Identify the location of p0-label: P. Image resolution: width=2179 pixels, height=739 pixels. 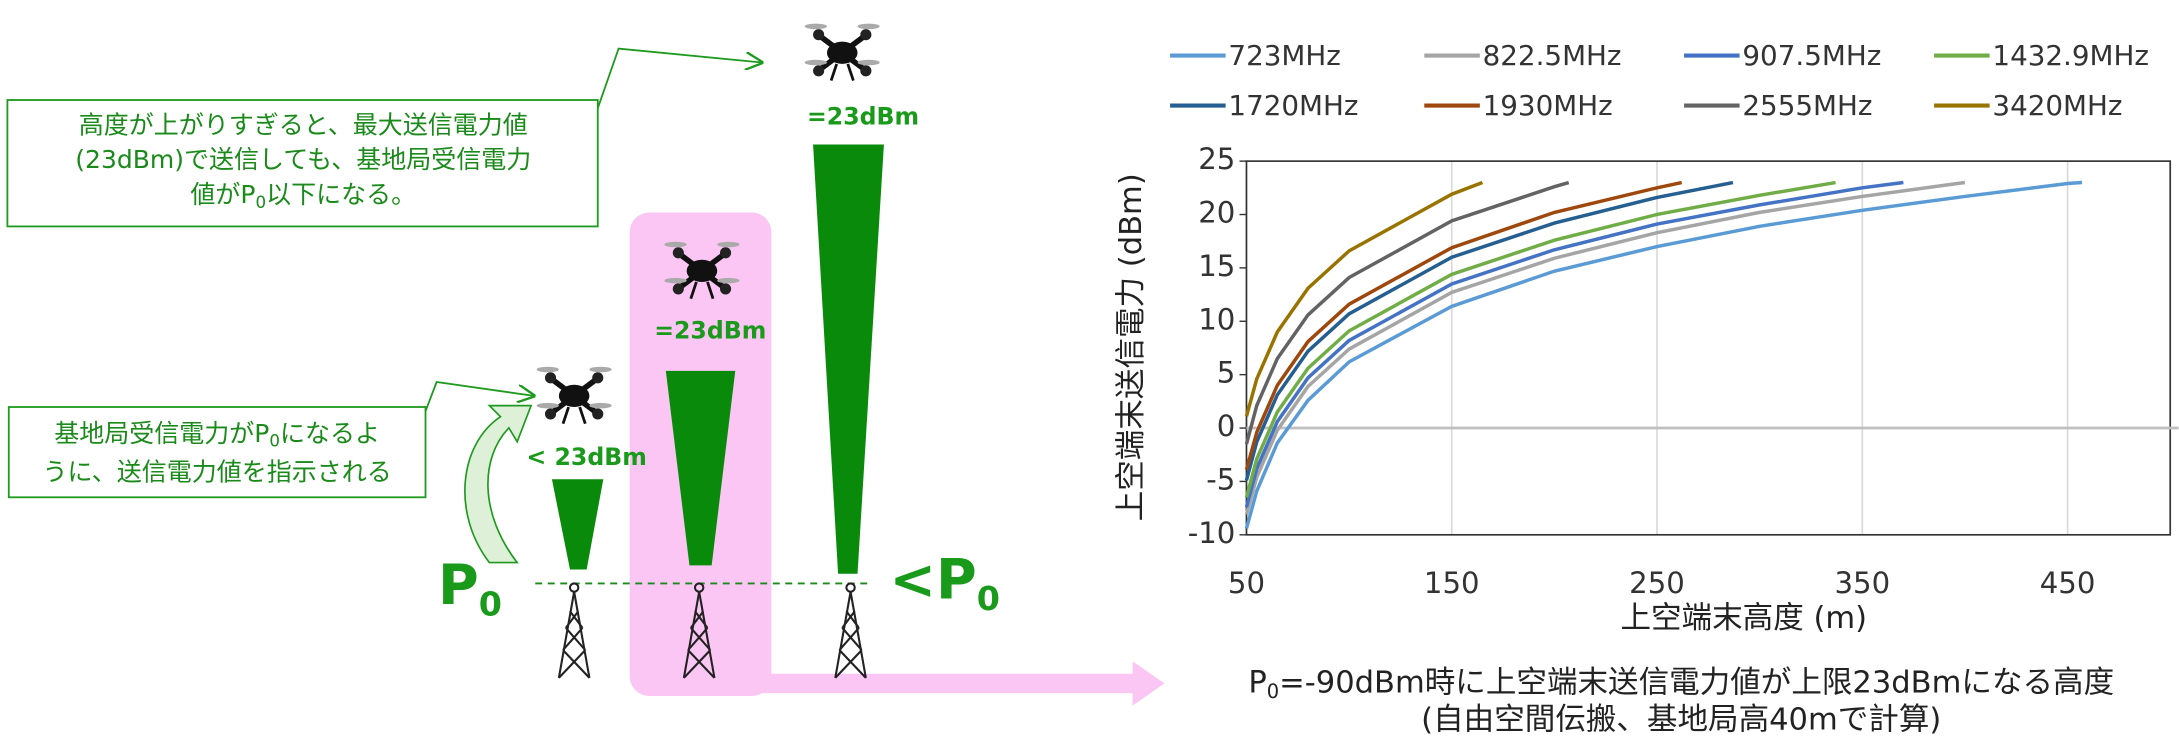
(458, 585).